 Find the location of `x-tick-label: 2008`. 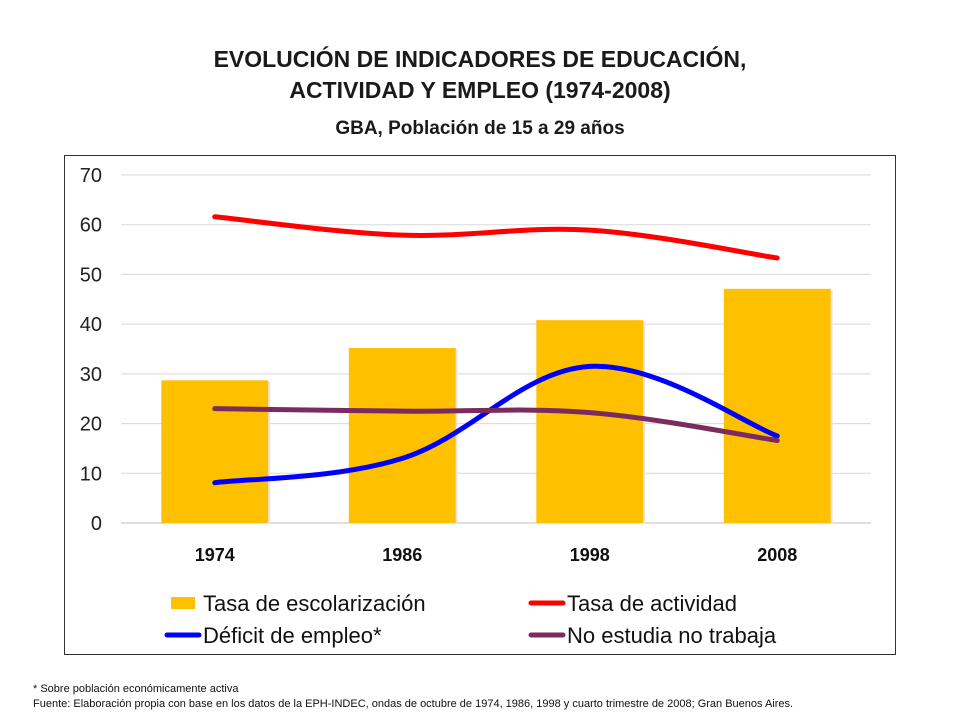

x-tick-label: 2008 is located at coordinates (777, 555).